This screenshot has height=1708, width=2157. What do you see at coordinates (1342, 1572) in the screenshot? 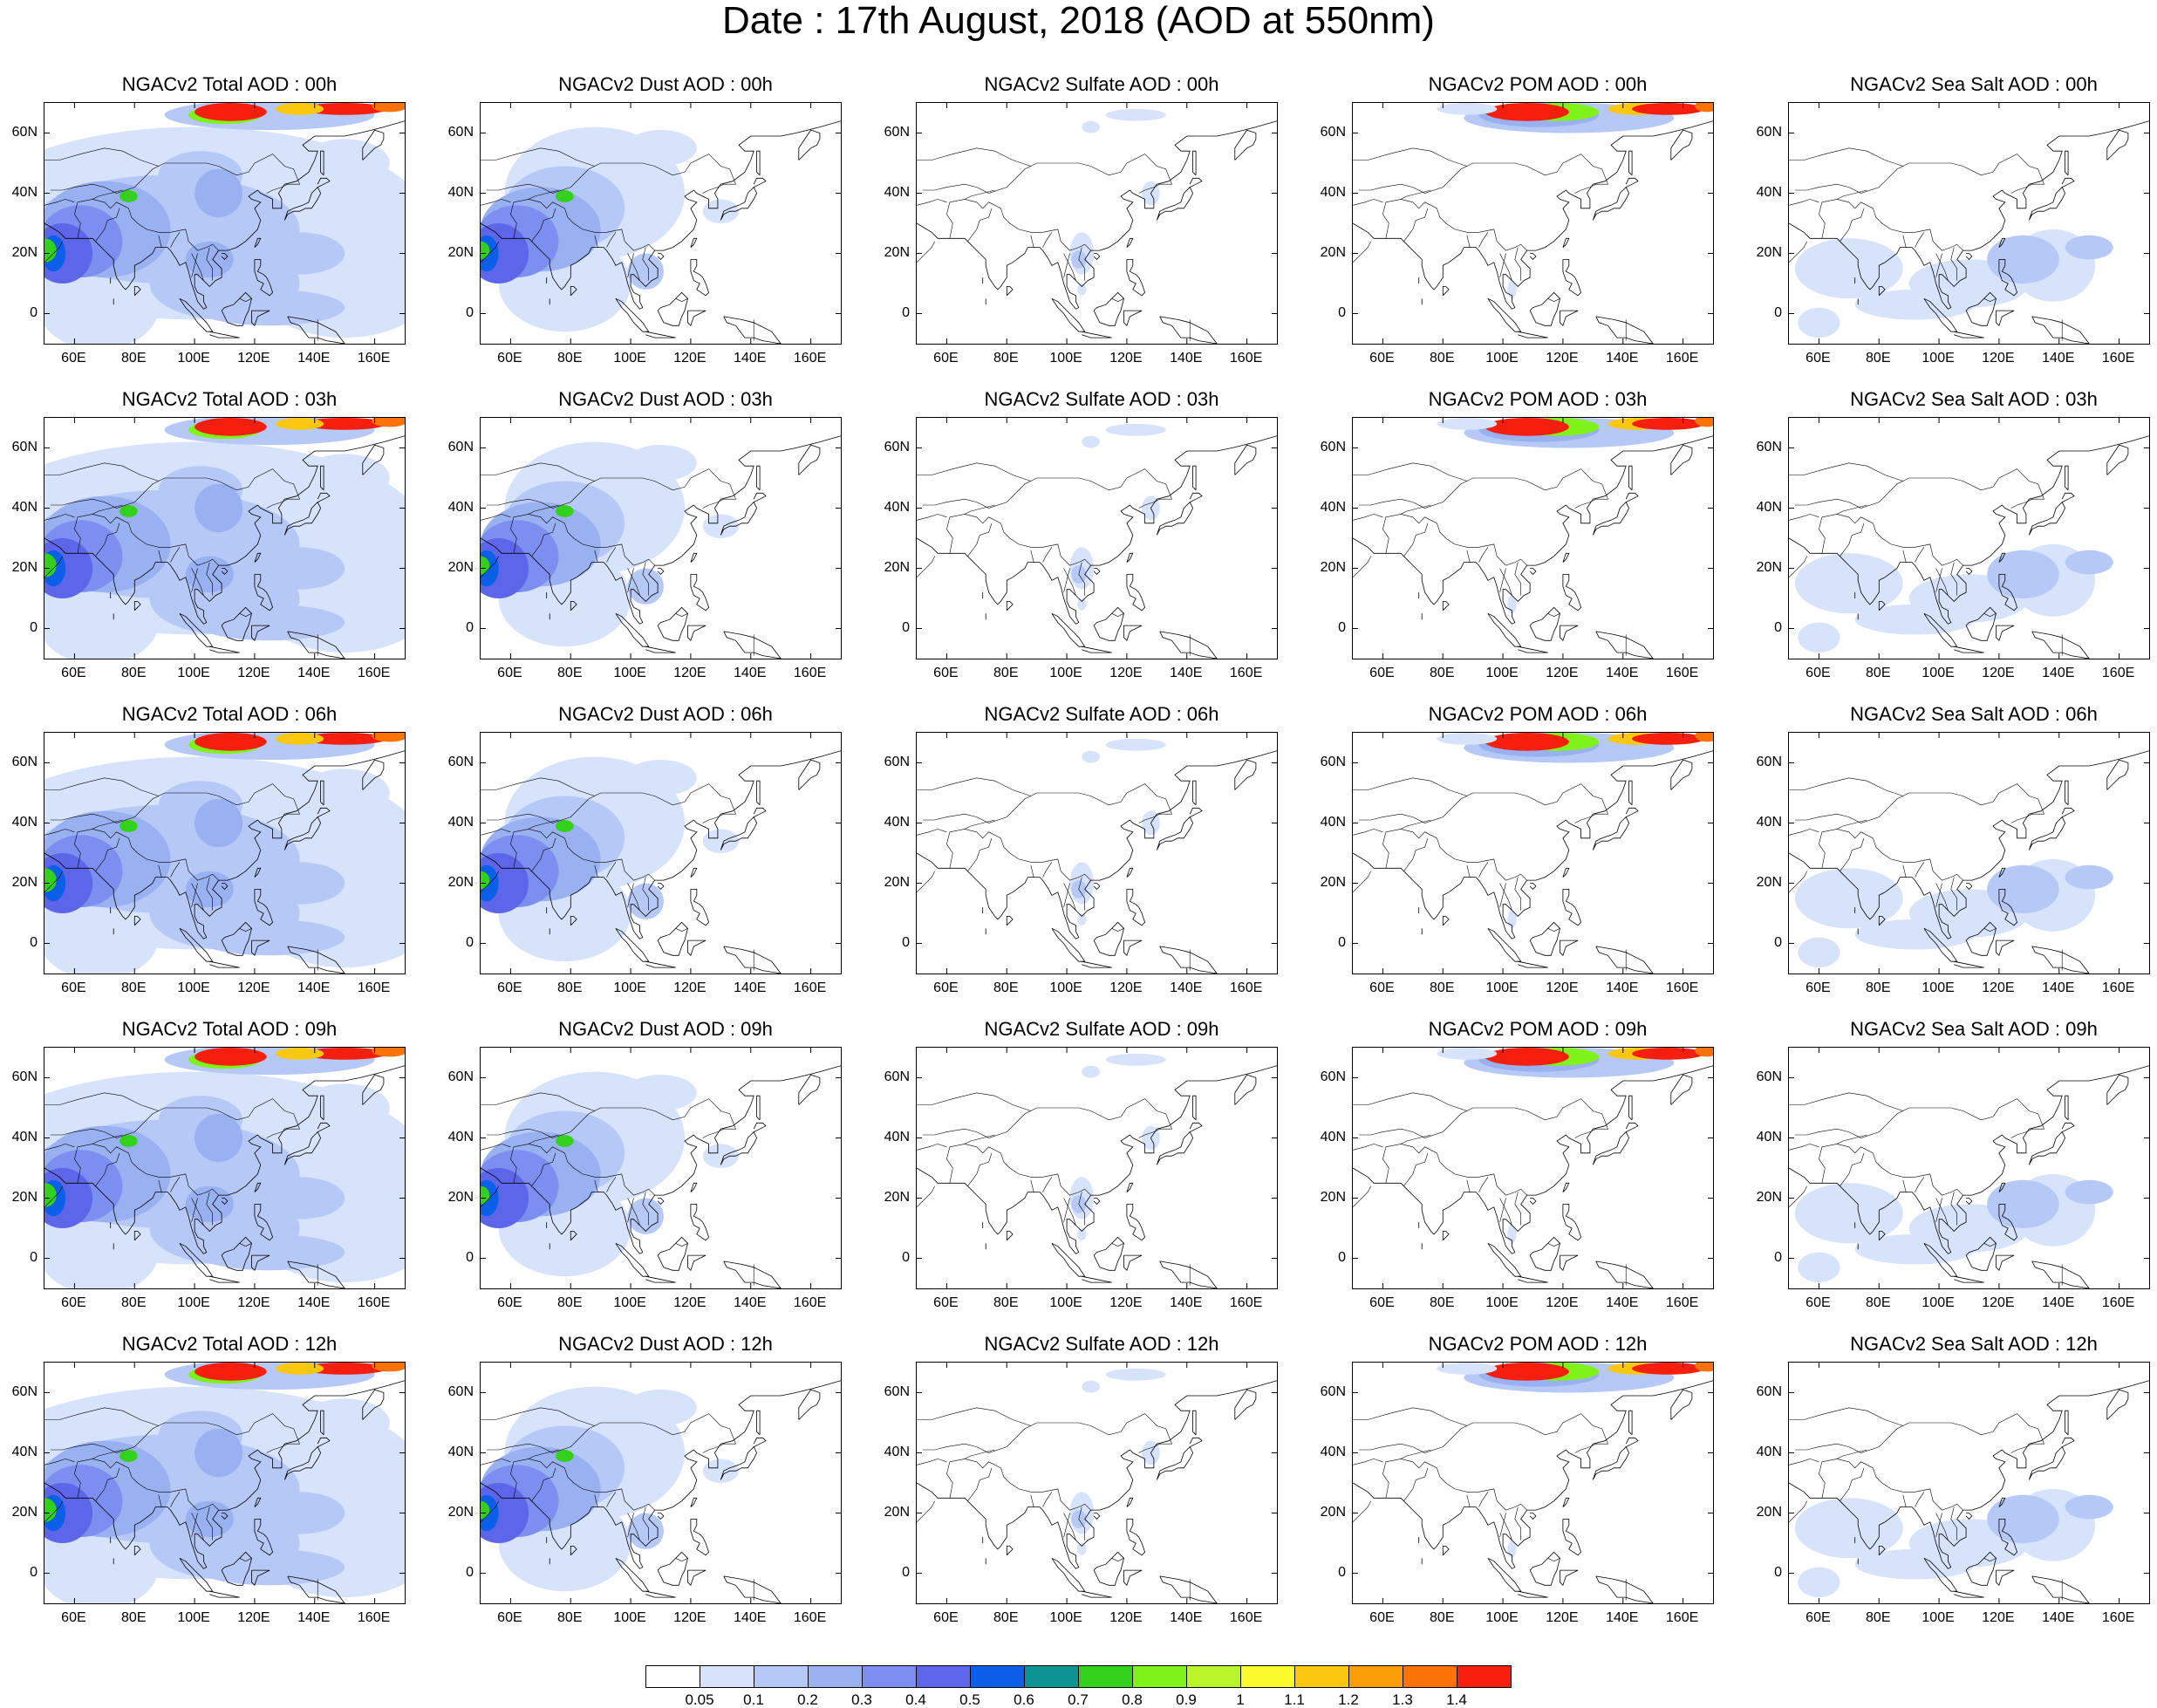
I see `lat-label: 0` at bounding box center [1342, 1572].